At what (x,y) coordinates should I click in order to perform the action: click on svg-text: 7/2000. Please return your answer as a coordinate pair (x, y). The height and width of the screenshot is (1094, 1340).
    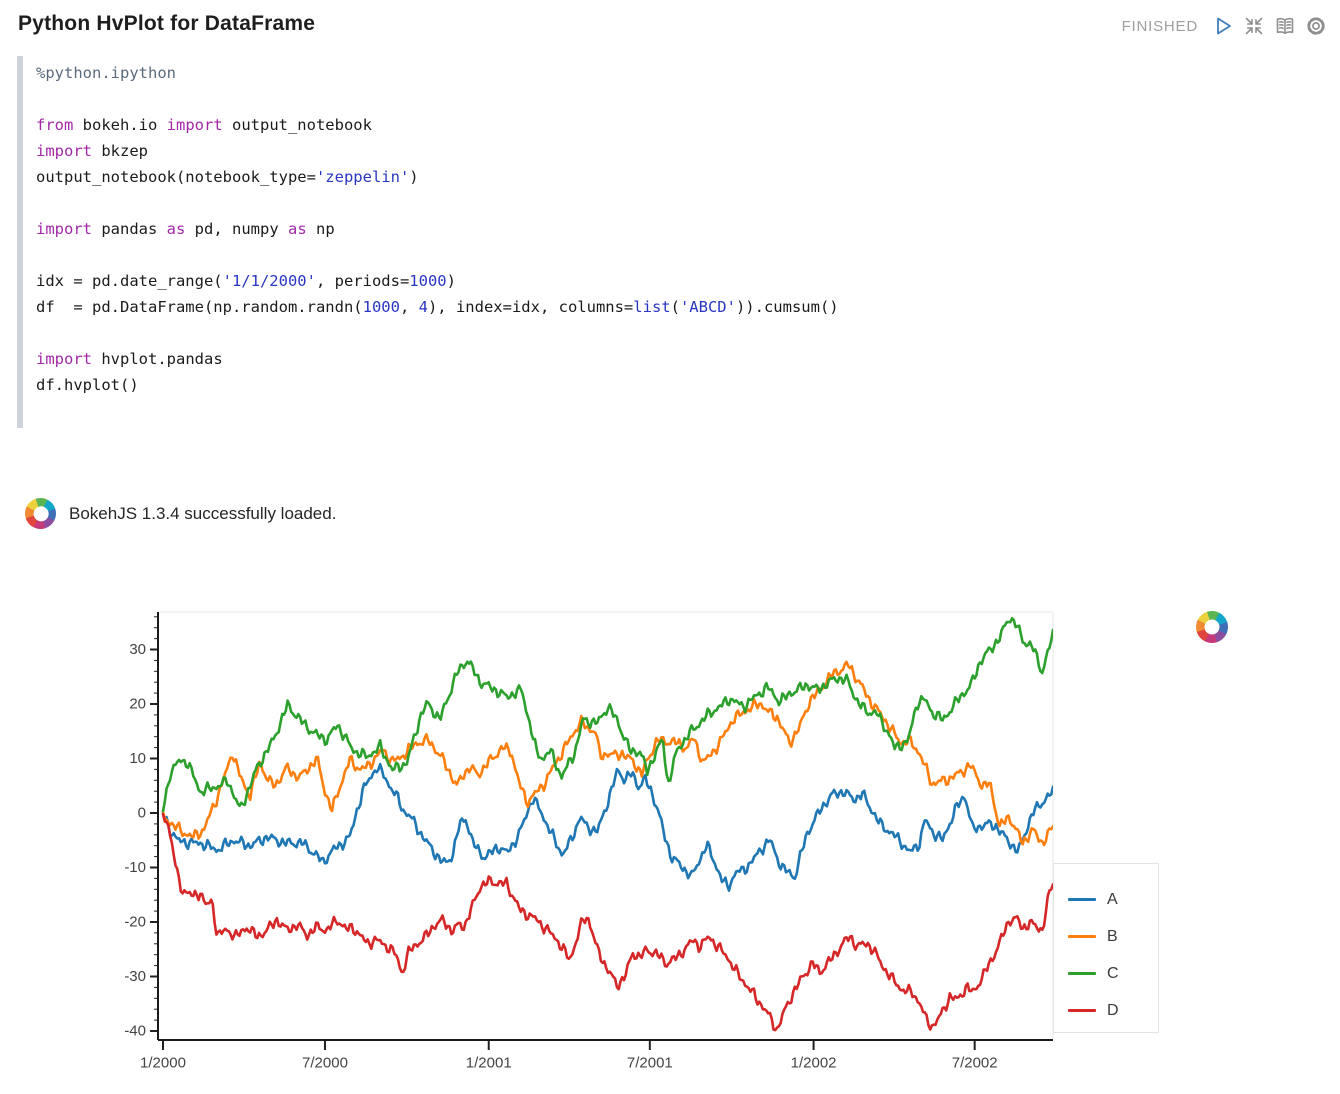
    Looking at the image, I should click on (325, 1063).